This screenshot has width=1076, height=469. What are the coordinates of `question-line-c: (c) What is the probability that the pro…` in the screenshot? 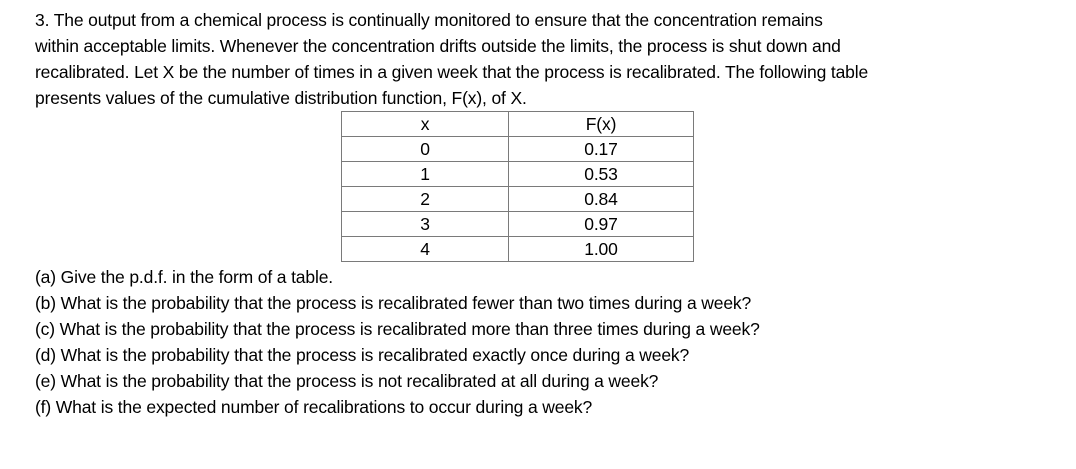 It's located at (397, 329).